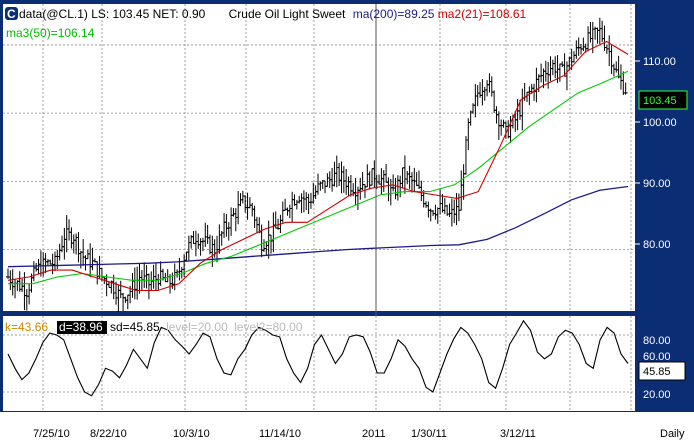 This screenshot has width=694, height=443. Describe the element at coordinates (657, 357) in the screenshot. I see `osc-tick-label: 60.00` at that location.